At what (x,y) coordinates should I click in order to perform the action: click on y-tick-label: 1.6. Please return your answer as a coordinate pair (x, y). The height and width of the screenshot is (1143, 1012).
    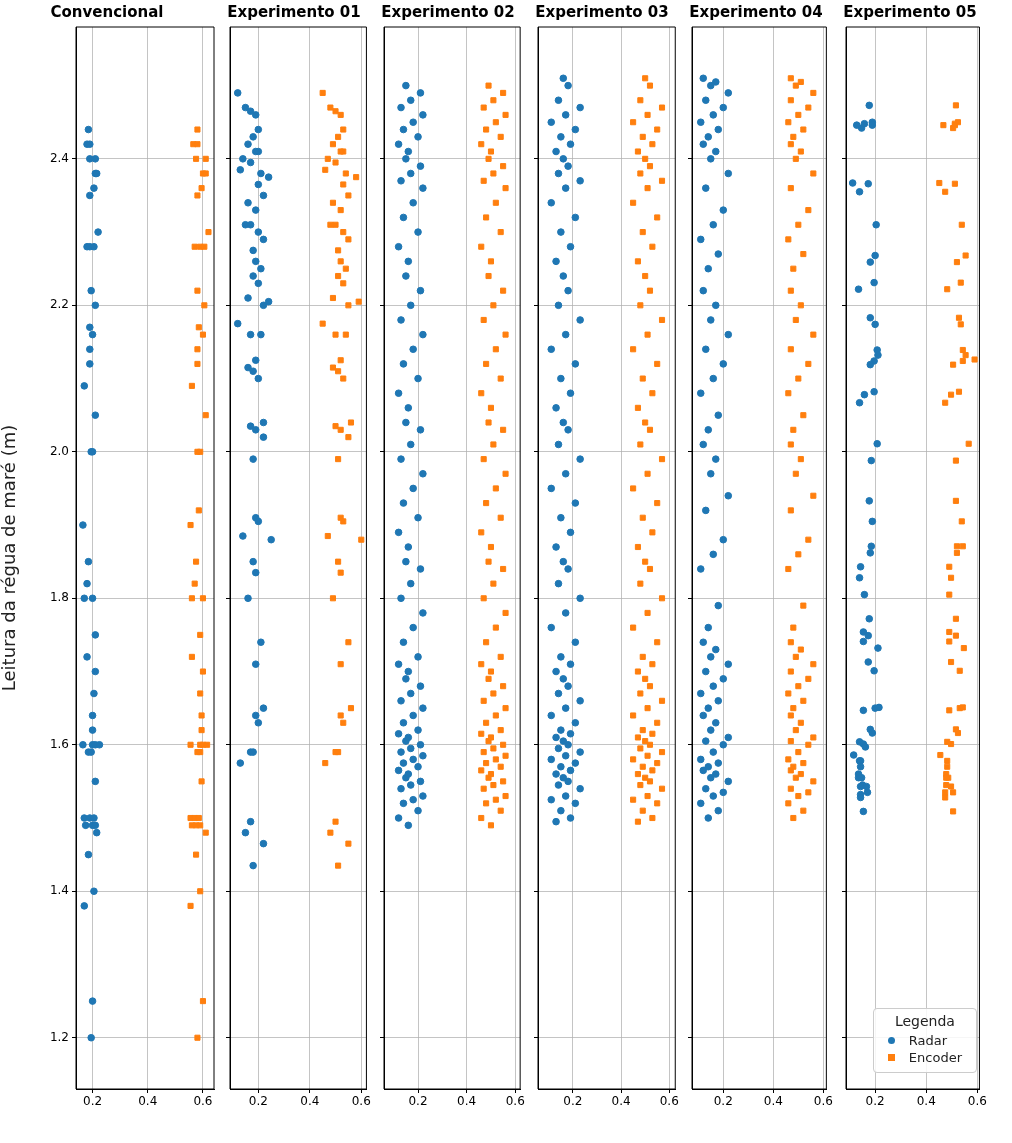
    Looking at the image, I should click on (59, 743).